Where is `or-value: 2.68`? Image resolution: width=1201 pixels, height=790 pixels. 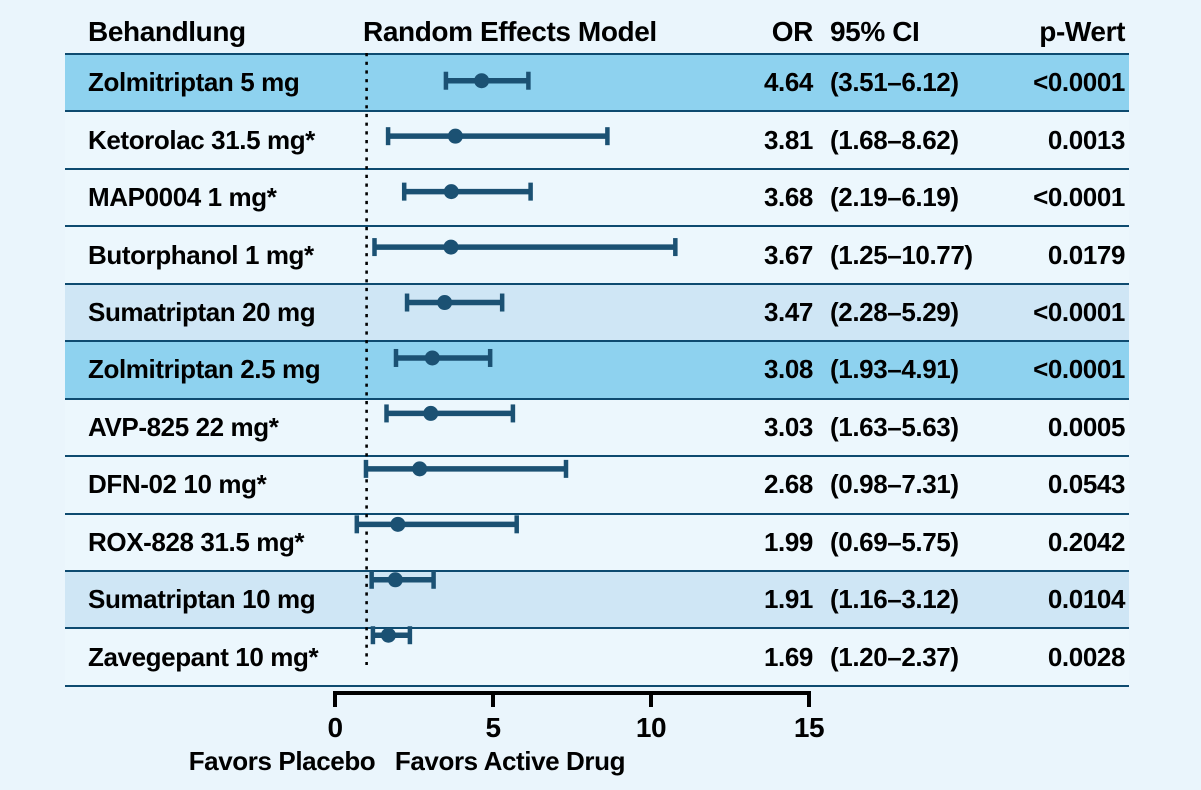
or-value: 2.68 is located at coordinates (788, 484).